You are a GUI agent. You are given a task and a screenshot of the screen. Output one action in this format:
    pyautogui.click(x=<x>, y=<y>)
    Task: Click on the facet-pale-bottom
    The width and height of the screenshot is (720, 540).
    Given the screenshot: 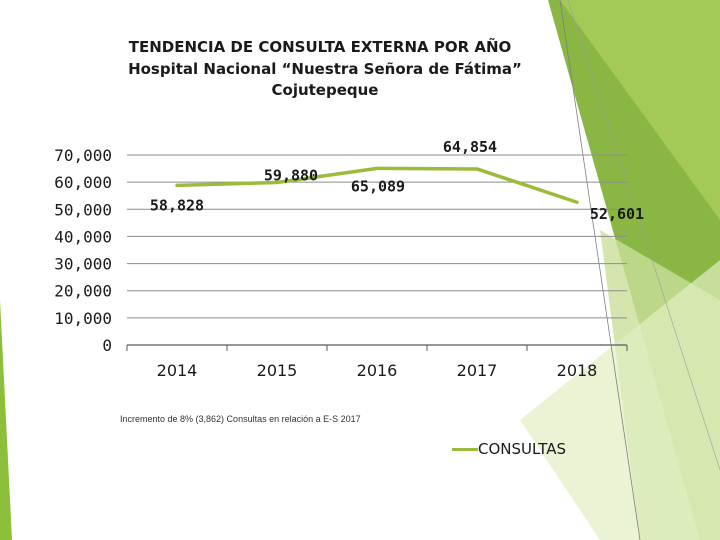 What is the action you would take?
    pyautogui.click(x=620, y=400)
    